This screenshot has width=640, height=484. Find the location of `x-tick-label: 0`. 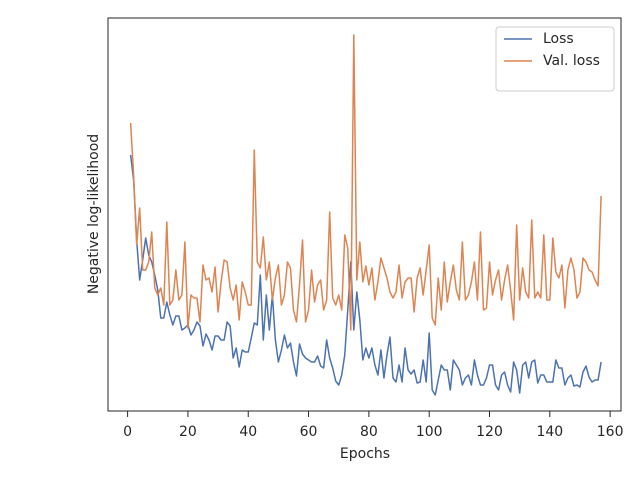

x-tick-label: 0 is located at coordinates (127, 432).